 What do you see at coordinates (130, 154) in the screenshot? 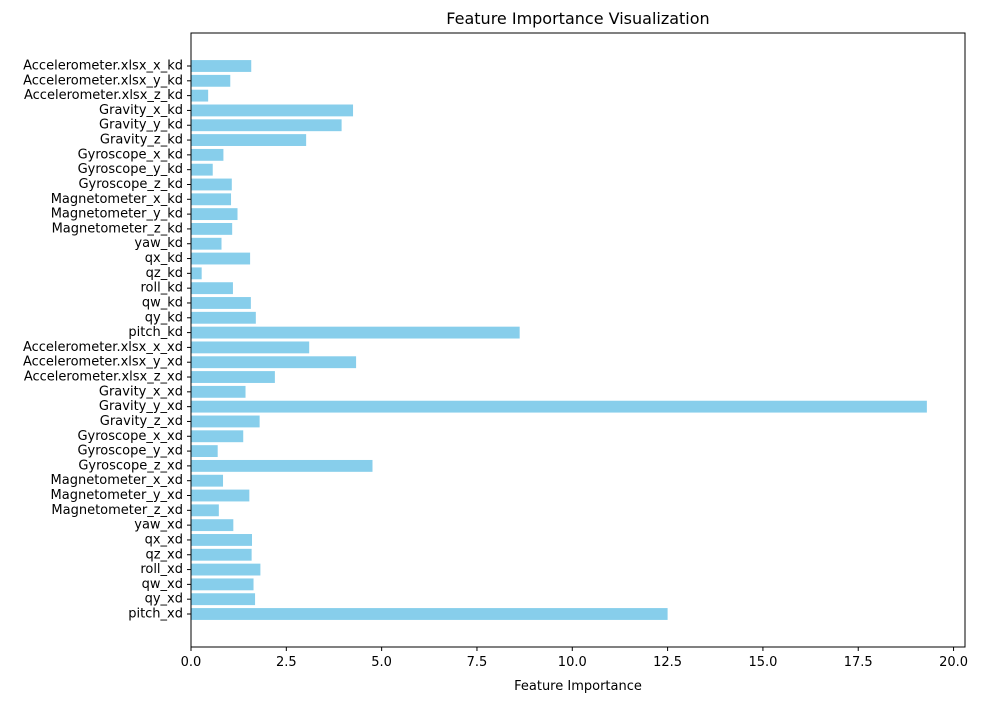
I see `y-tick-label: Gyroscope_x_kd` at bounding box center [130, 154].